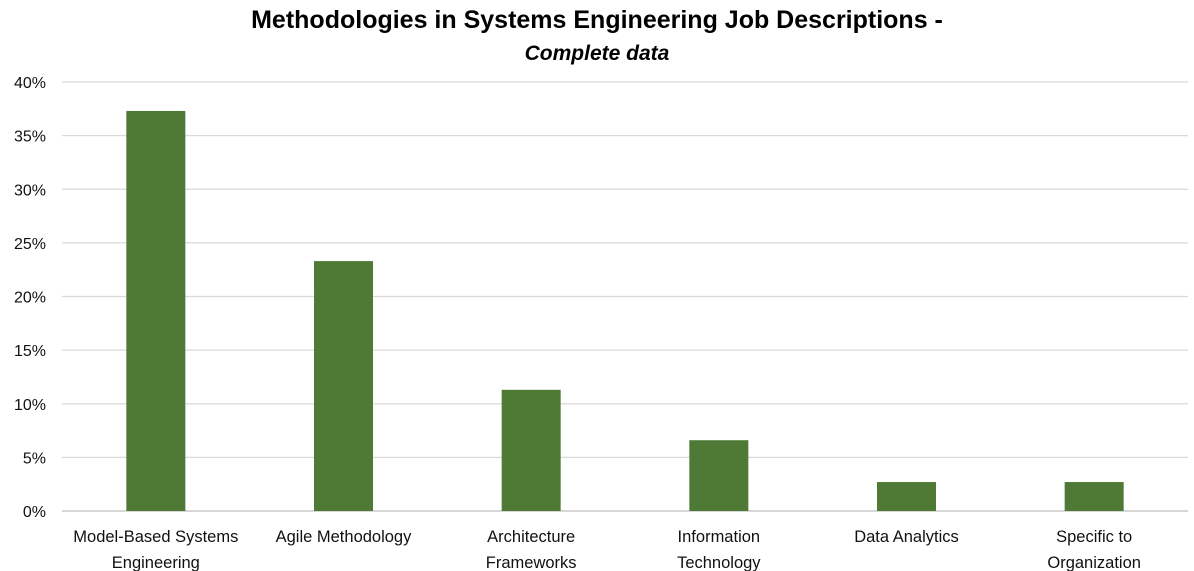  I want to click on y-tick-label: 35%, so click(30, 137).